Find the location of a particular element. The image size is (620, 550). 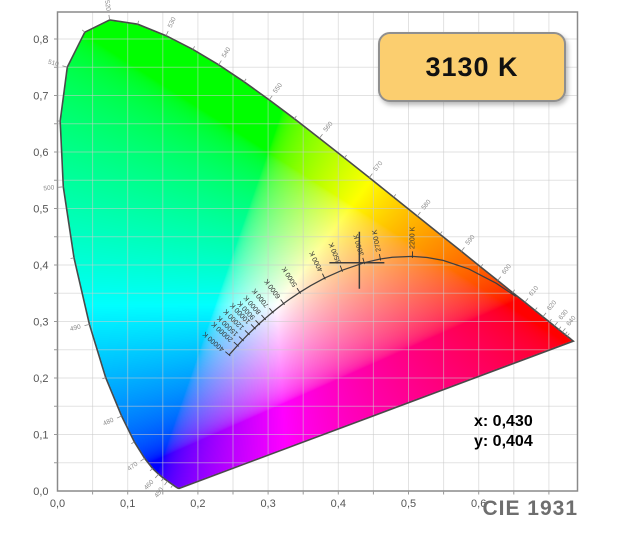

y-tick-label: 0,2 is located at coordinates (40, 379).